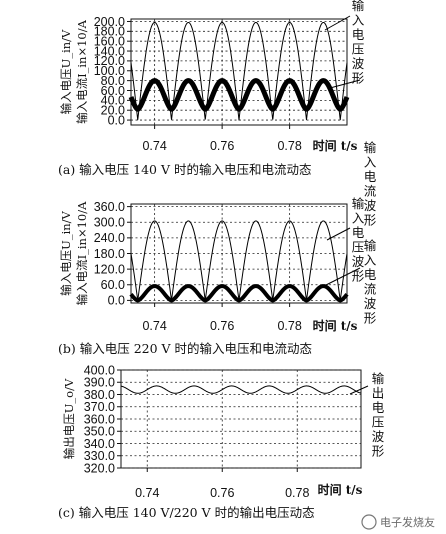 This screenshot has height=534, width=446. I want to click on y-tick-label: 340.0, so click(99, 444).